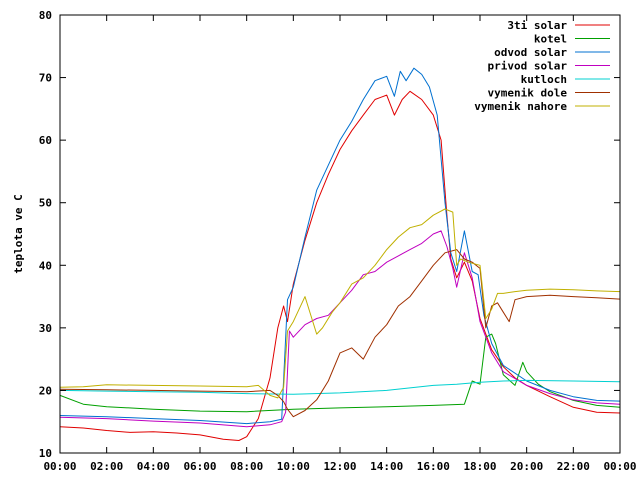 The width and height of the screenshot is (640, 480). I want to click on x-tick-label: 04:00, so click(153, 466).